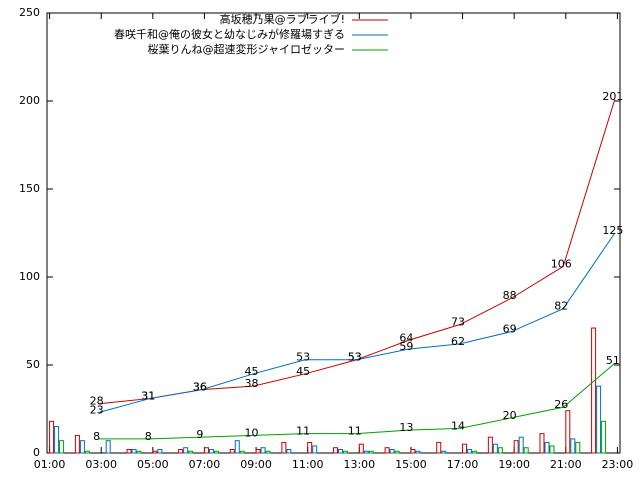  I want to click on data-label: 28, so click(97, 401).